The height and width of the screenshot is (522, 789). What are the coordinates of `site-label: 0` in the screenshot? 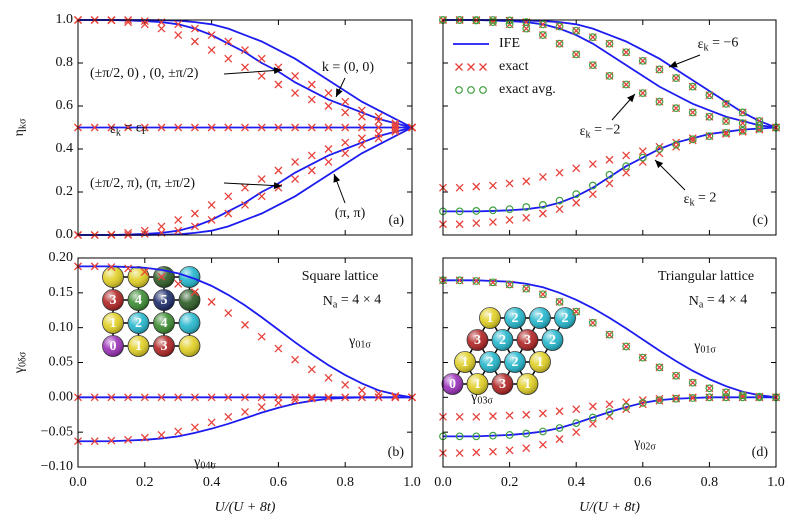 It's located at (452, 384).